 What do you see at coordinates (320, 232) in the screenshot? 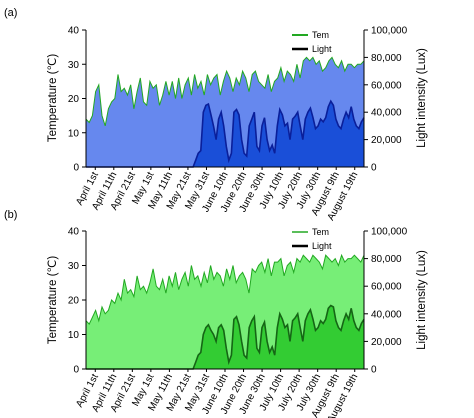
I see `legend-label-tem-b: Tem` at bounding box center [320, 232].